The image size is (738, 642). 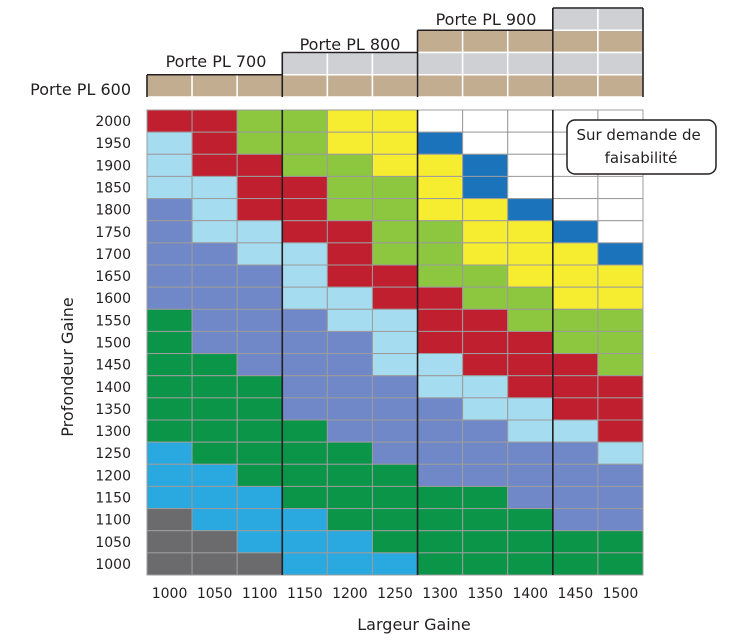 What do you see at coordinates (350, 44) in the screenshot?
I see `door-label-pl800: Porte PL 800` at bounding box center [350, 44].